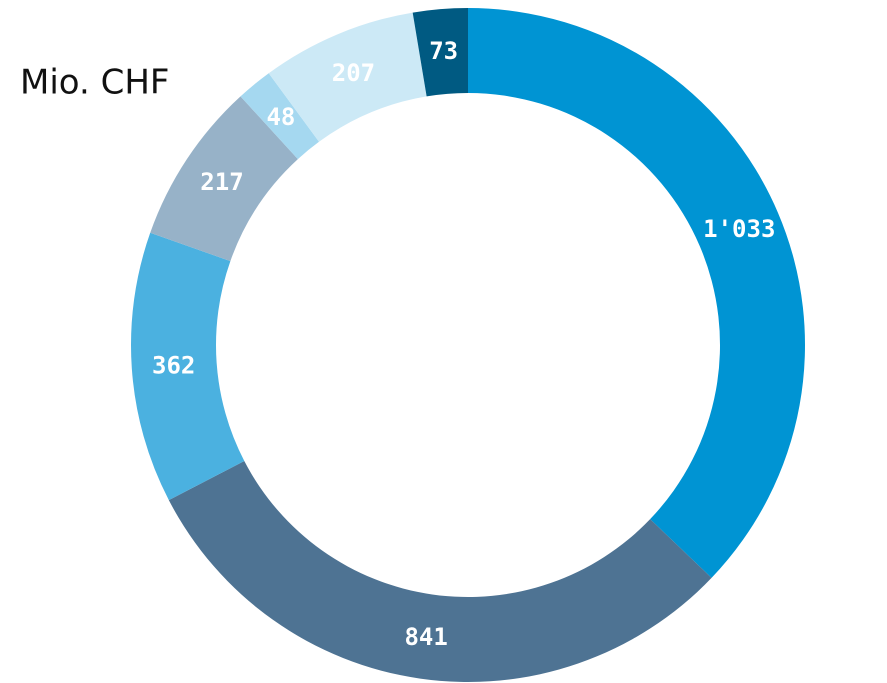 The image size is (887, 683). What do you see at coordinates (739, 229) in the screenshot?
I see `value-label: 1'033` at bounding box center [739, 229].